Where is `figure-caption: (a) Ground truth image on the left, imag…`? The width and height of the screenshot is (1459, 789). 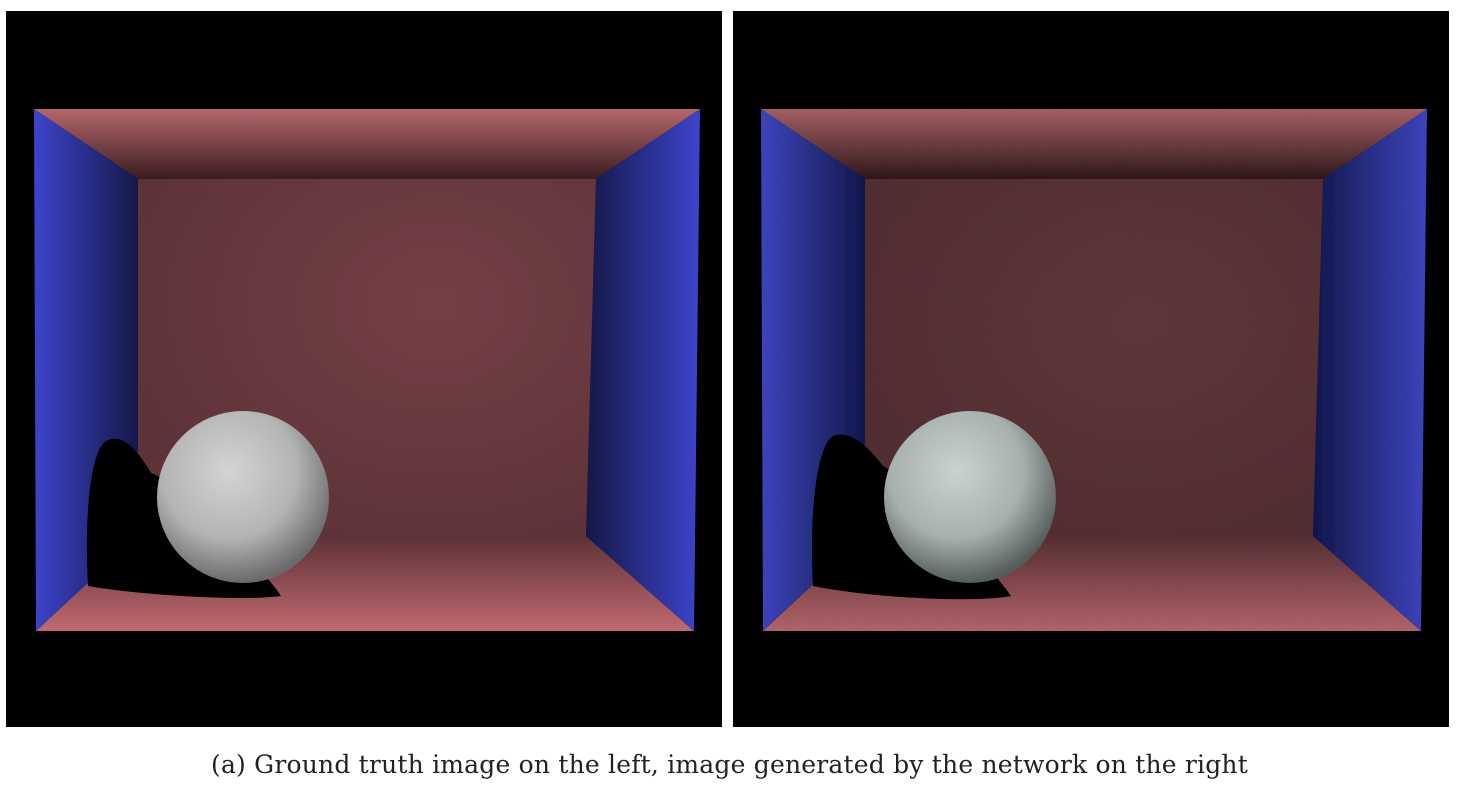
figure-caption: (a) Ground truth image on the left, imag… is located at coordinates (729, 764).